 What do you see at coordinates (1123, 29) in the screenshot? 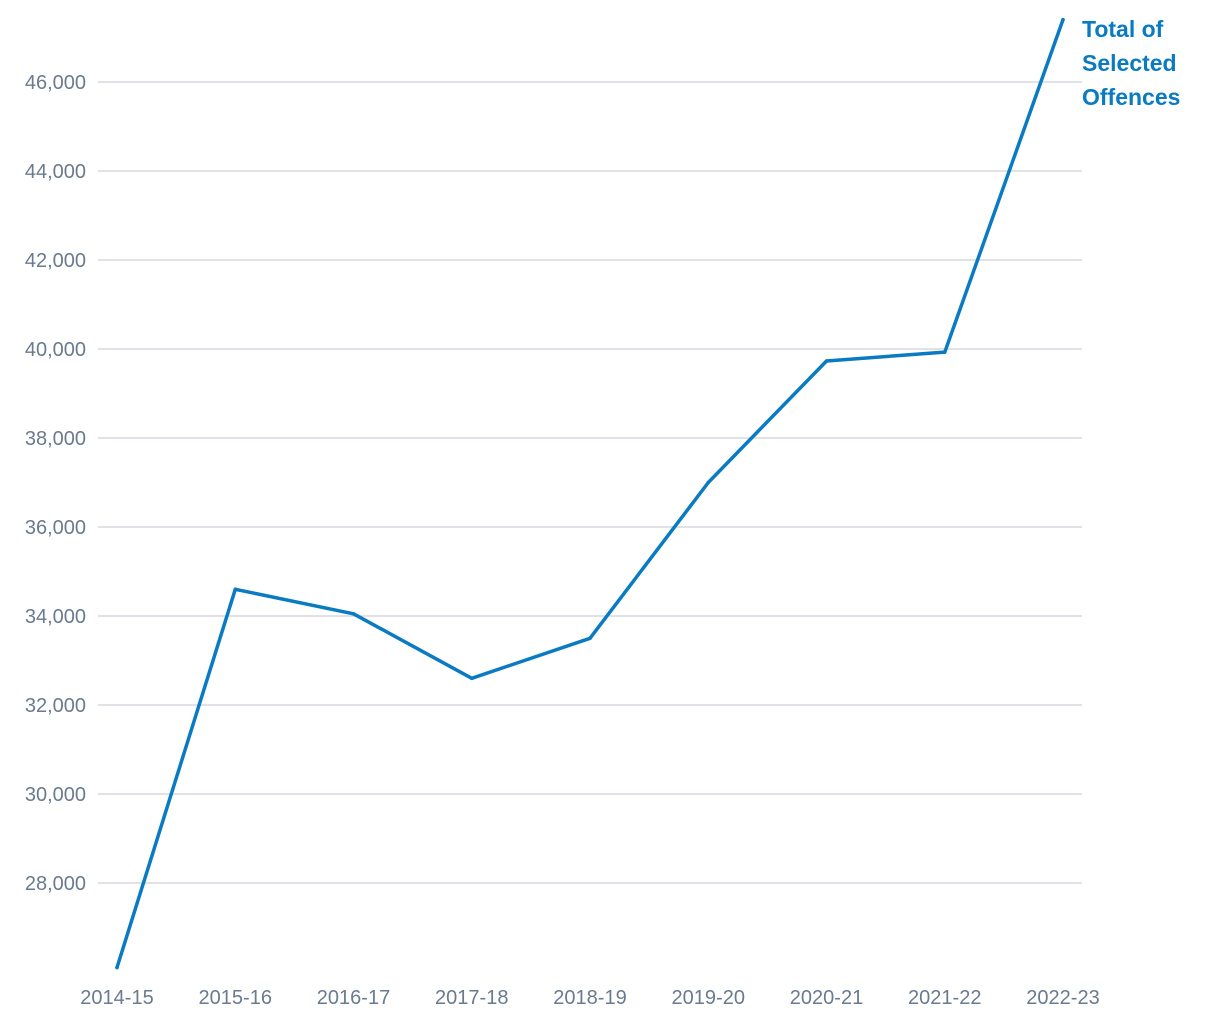
I see `series-label-line: Total of` at bounding box center [1123, 29].